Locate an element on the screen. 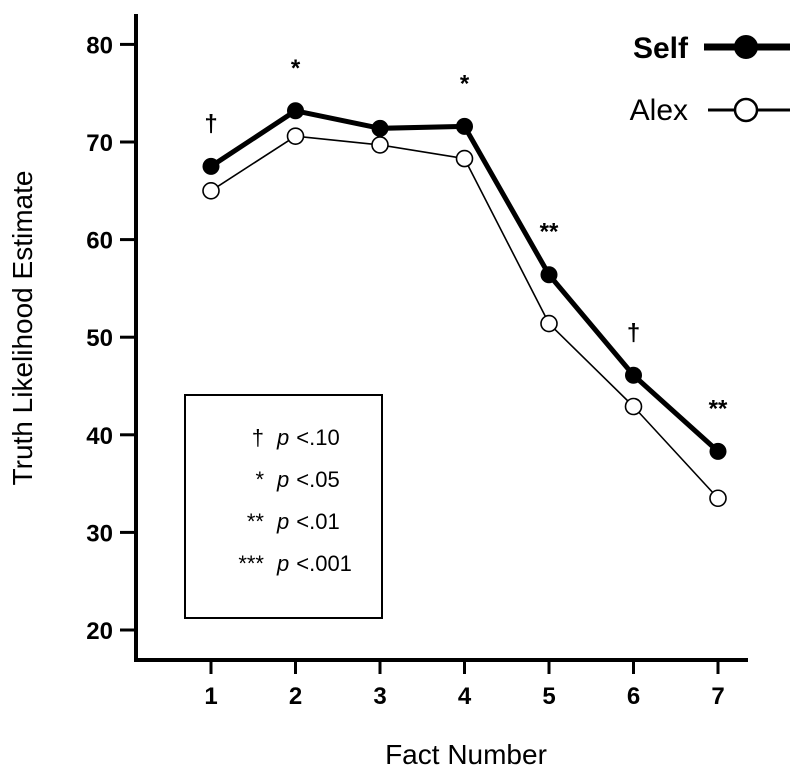  x-ticks: 1 2 3 4 5 6 7 is located at coordinates (464, 685).